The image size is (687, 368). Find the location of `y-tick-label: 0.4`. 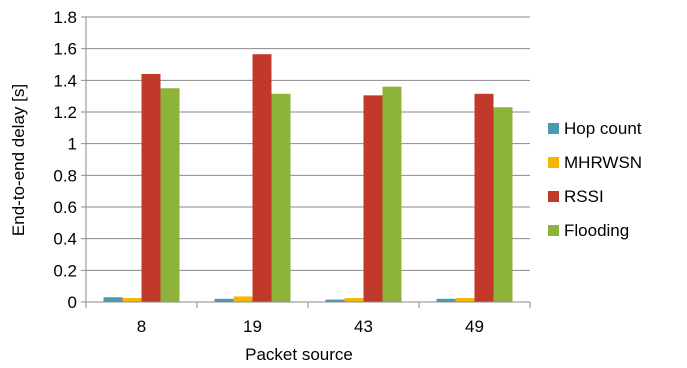

y-tick-label: 0.4 is located at coordinates (65, 239).